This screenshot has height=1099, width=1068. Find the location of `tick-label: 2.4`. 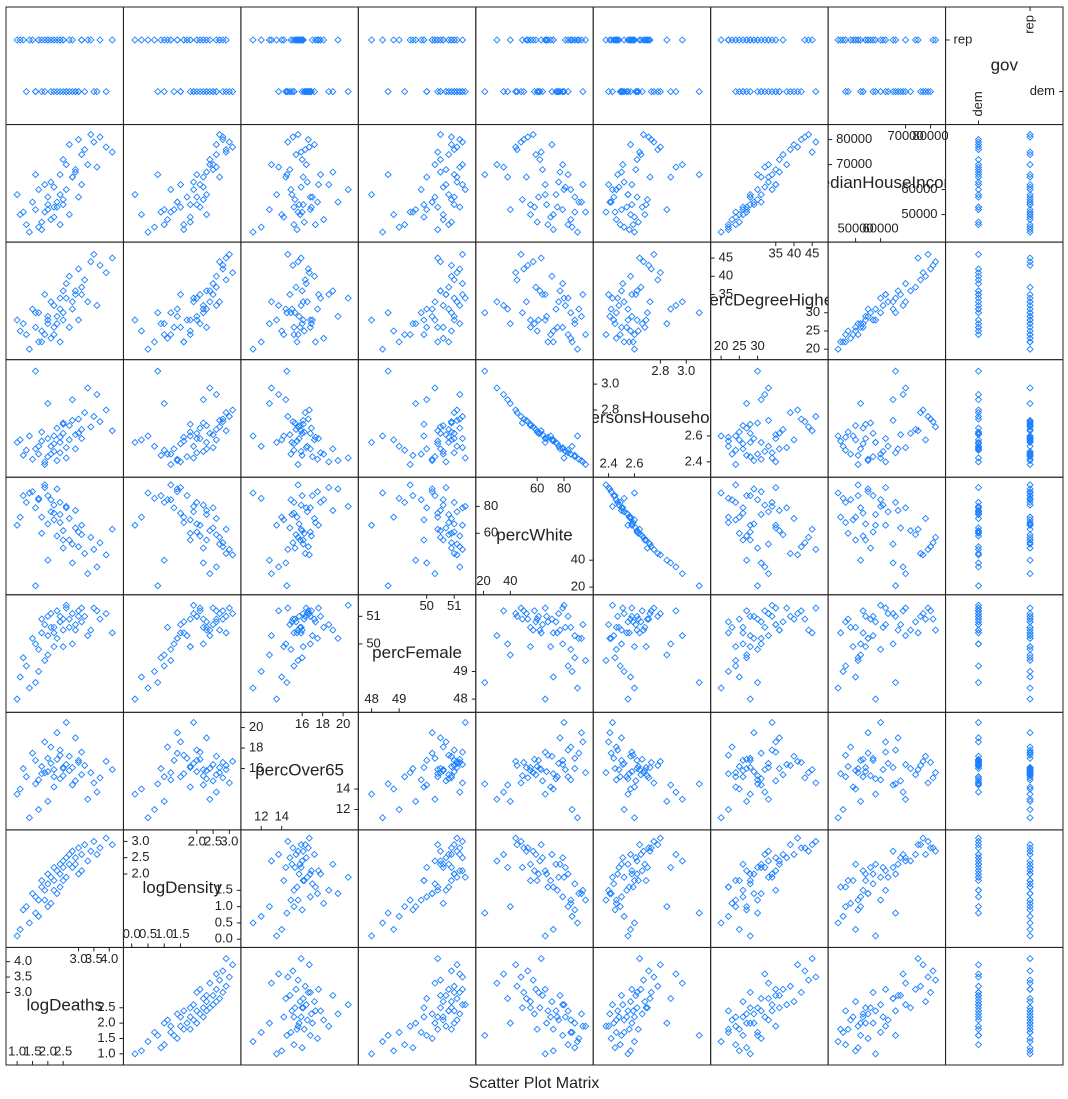

tick-label: 2.4 is located at coordinates (694, 460).